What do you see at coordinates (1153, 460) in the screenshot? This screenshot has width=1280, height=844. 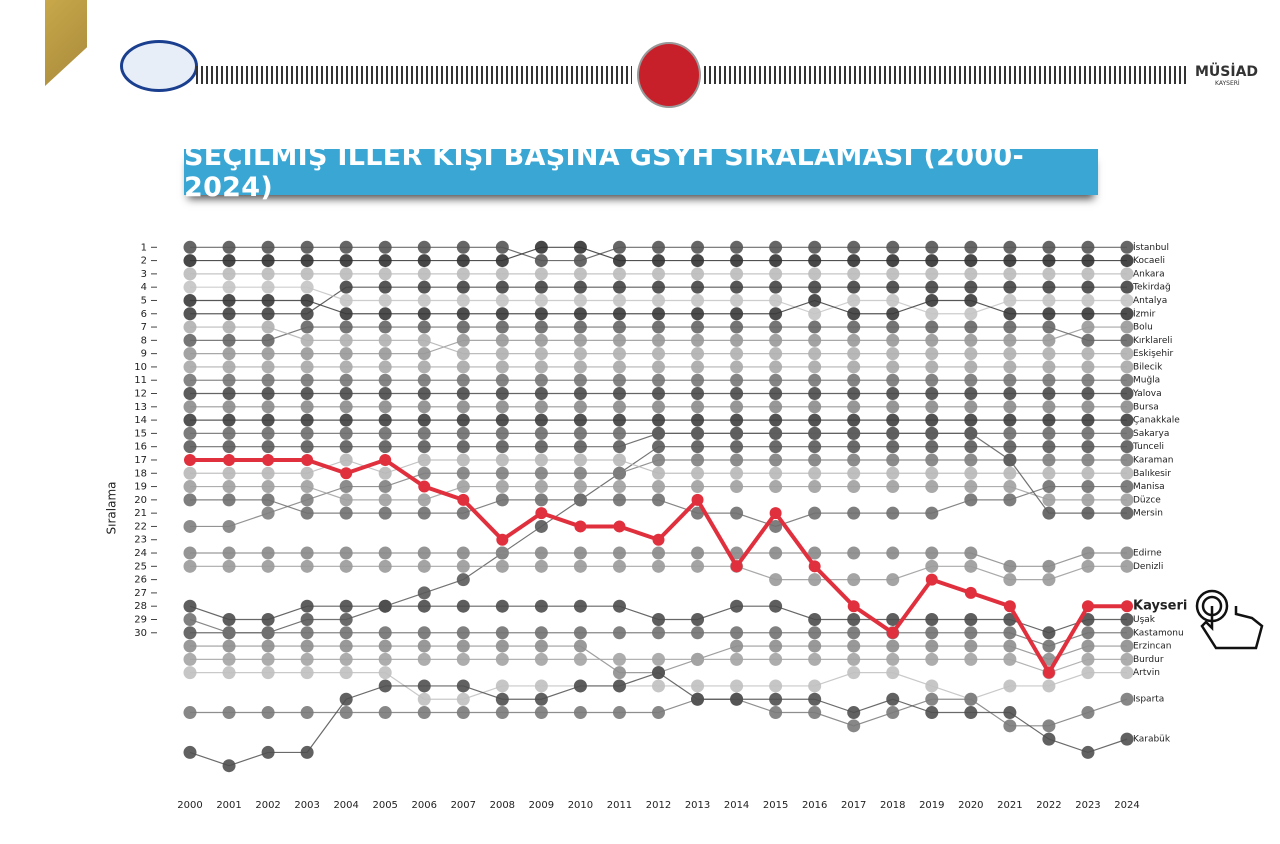 I see `series-label: Karaman` at bounding box center [1153, 460].